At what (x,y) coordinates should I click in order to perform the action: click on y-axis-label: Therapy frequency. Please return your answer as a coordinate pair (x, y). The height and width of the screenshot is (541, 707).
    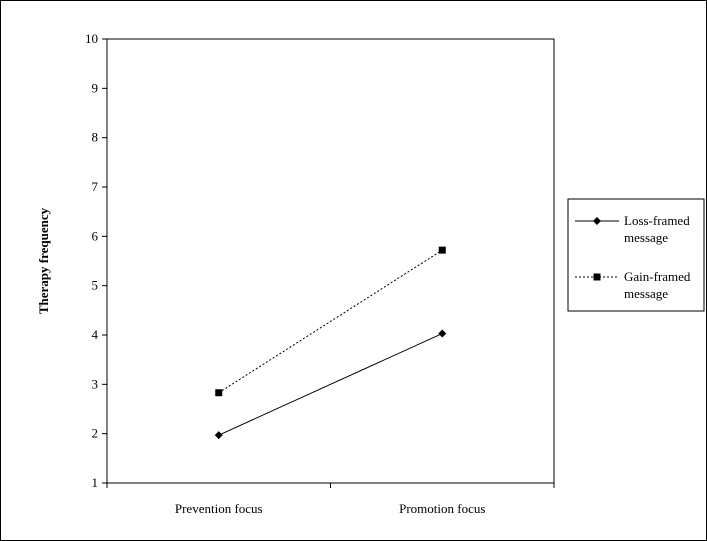
    Looking at the image, I should click on (43, 260).